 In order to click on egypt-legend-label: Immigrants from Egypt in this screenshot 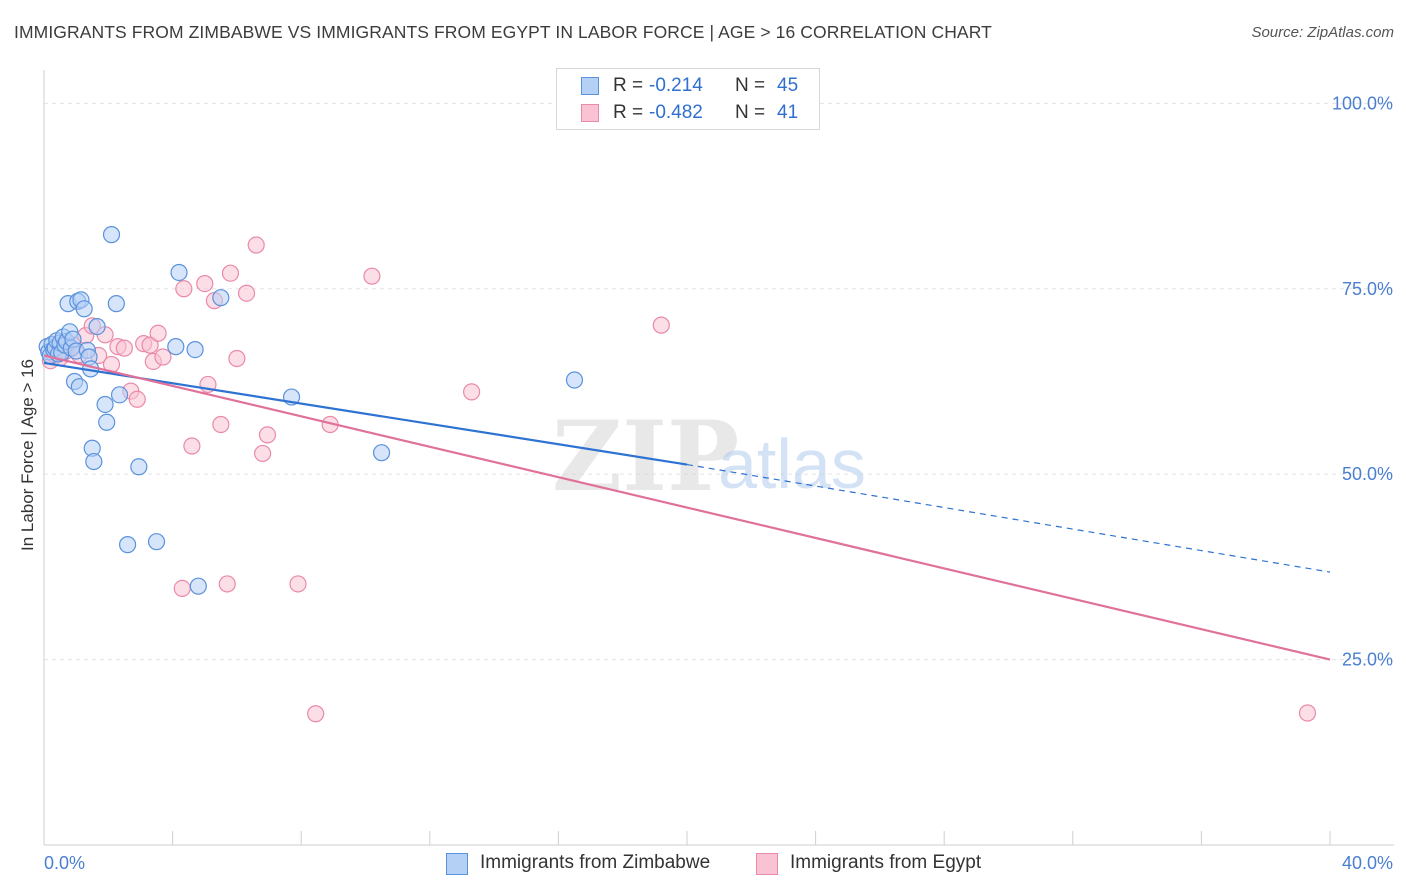, I will do `click(886, 862)`.